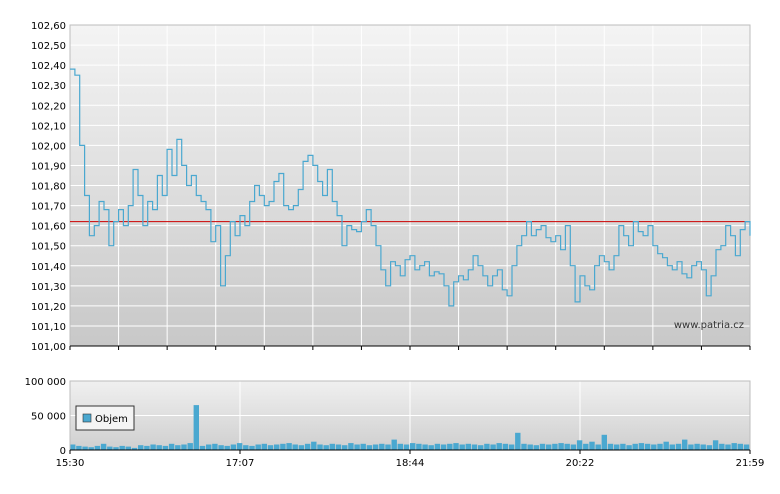 The image size is (780, 494). Describe the element at coordinates (48, 146) in the screenshot. I see `price-y-tick-label: 102,00` at that location.